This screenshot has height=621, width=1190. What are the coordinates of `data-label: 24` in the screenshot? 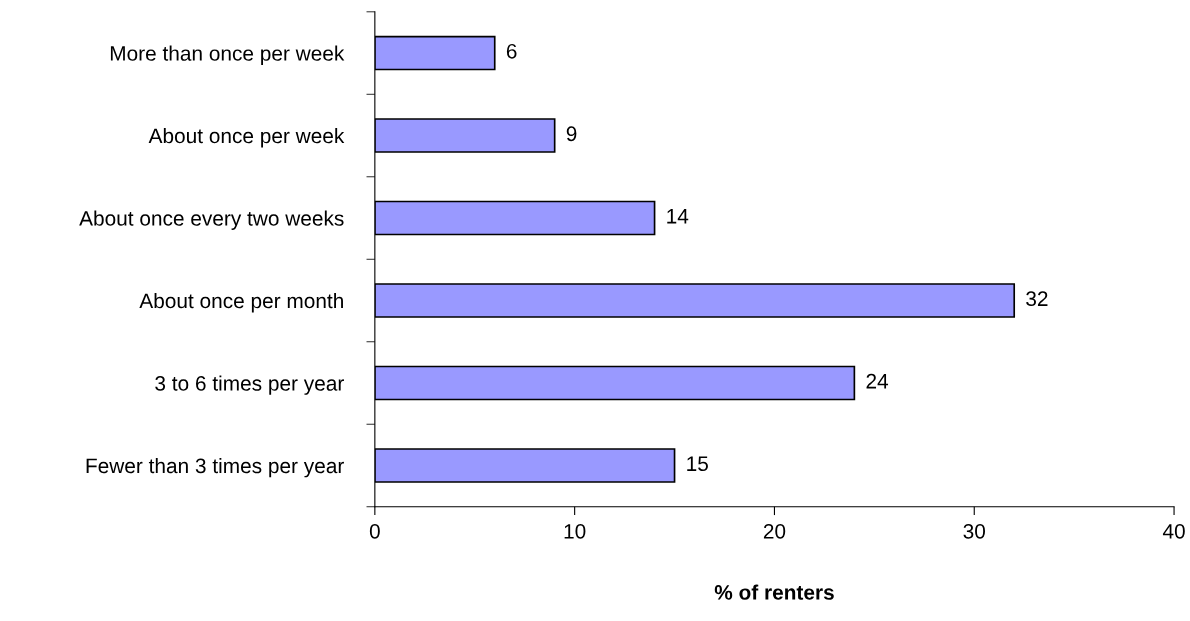 It's located at (877, 381).